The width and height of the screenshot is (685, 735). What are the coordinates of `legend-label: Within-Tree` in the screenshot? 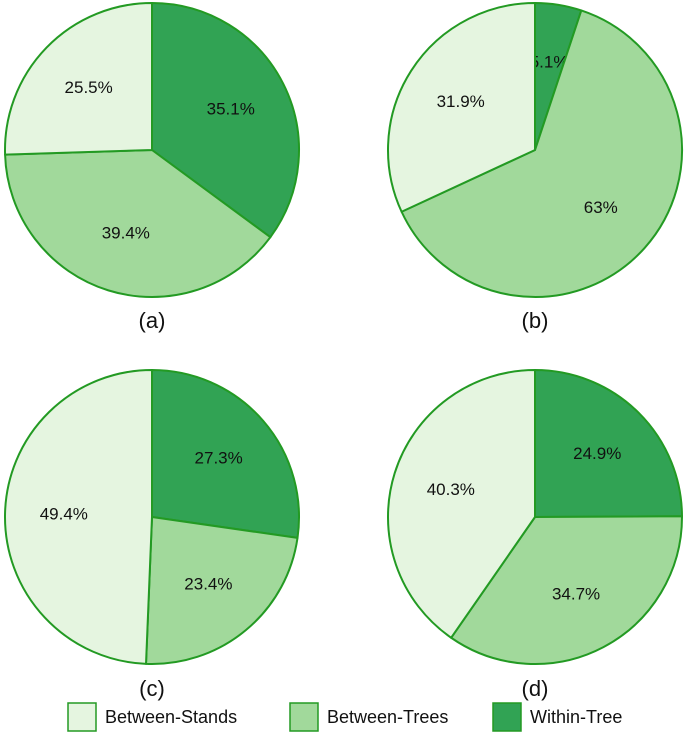 It's located at (576, 717).